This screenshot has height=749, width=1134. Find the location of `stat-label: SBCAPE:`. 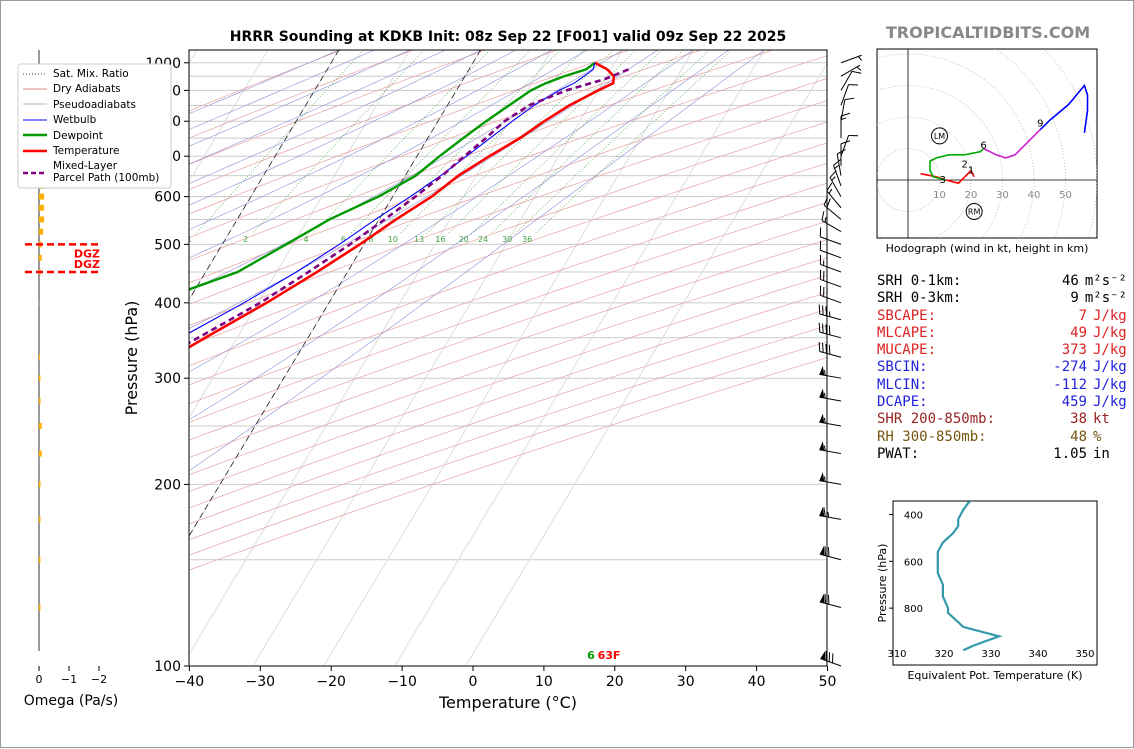

stat-label: SBCAPE: is located at coordinates (907, 315).